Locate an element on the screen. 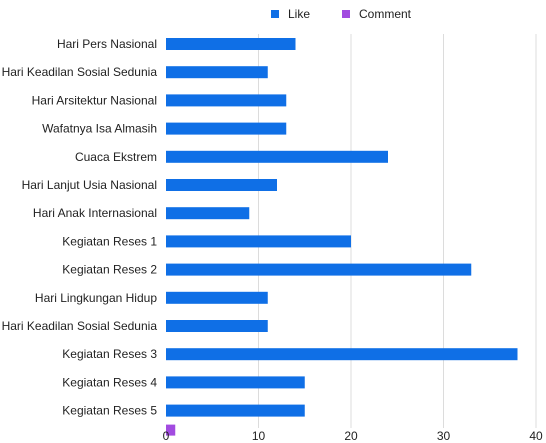 This screenshot has width=546, height=443. category-label: Kegiatan Reses 1 is located at coordinates (109, 241).